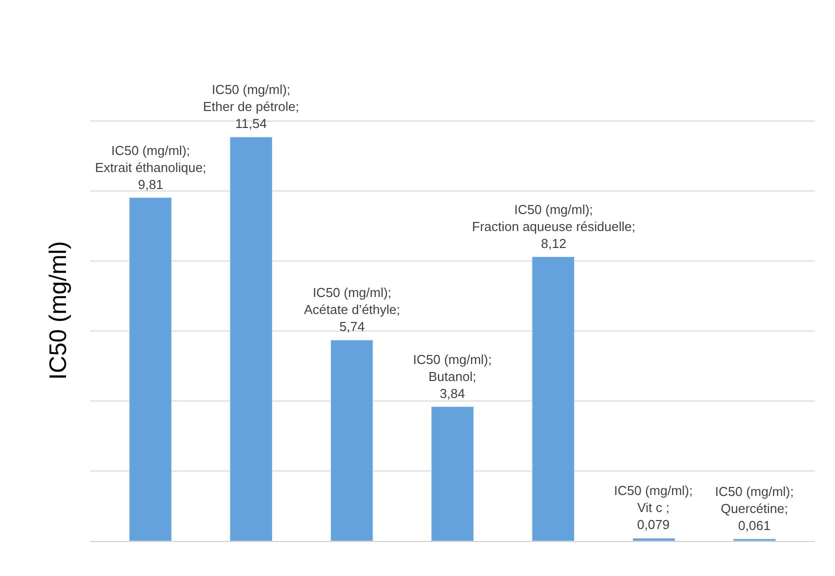 Image resolution: width=835 pixels, height=576 pixels. Describe the element at coordinates (754, 508) in the screenshot. I see `data-label: IC50 (mg/ml); Quercétine; 0,061` at that location.